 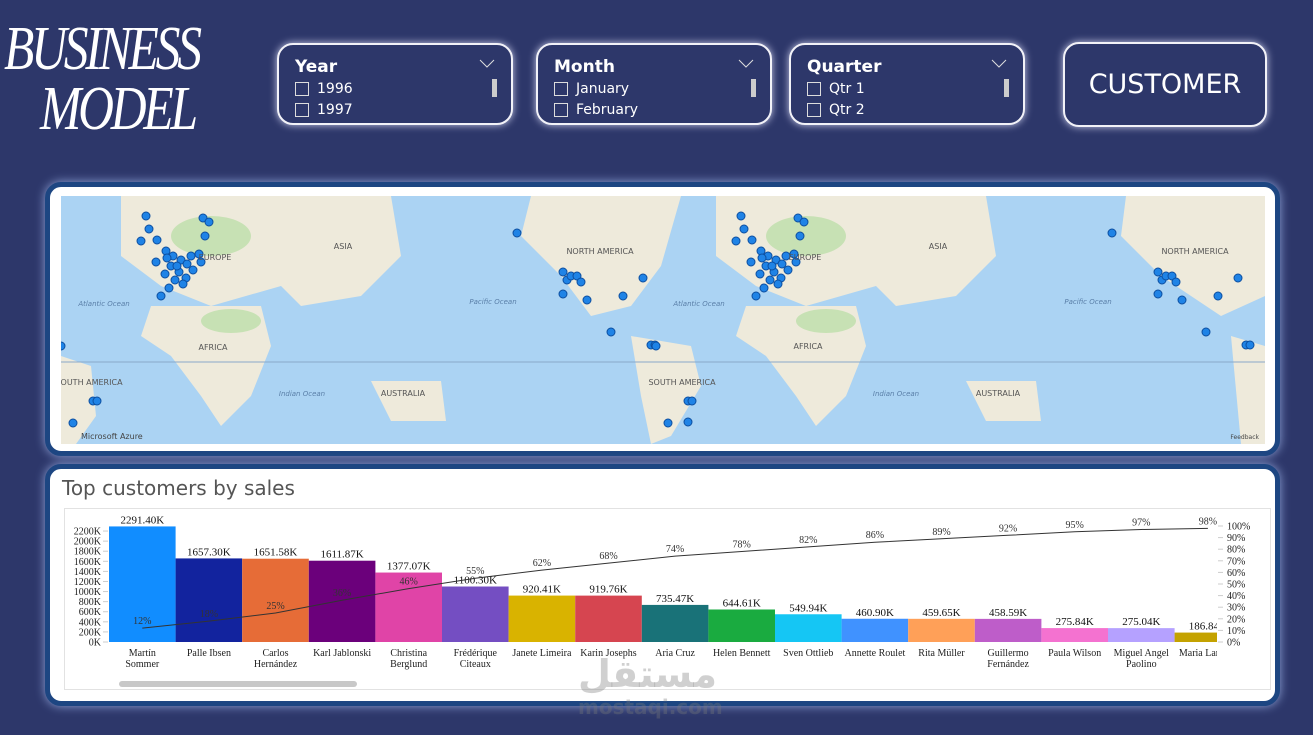 I want to click on map-label: EUROPE, so click(x=805, y=257).